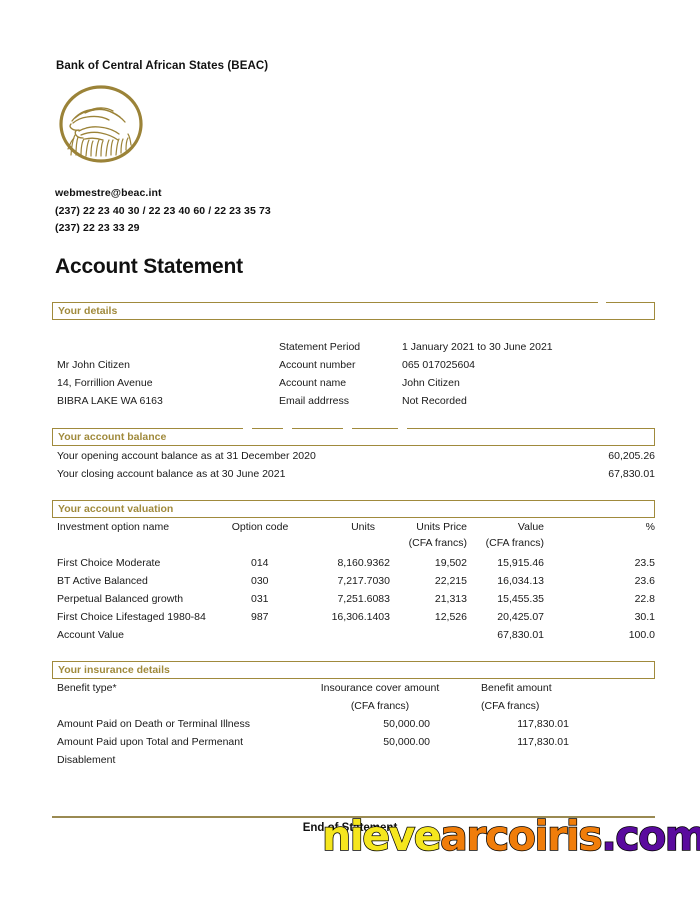 The width and height of the screenshot is (700, 900). I want to click on insurance-row-type-continued: Disablement, so click(86, 760).